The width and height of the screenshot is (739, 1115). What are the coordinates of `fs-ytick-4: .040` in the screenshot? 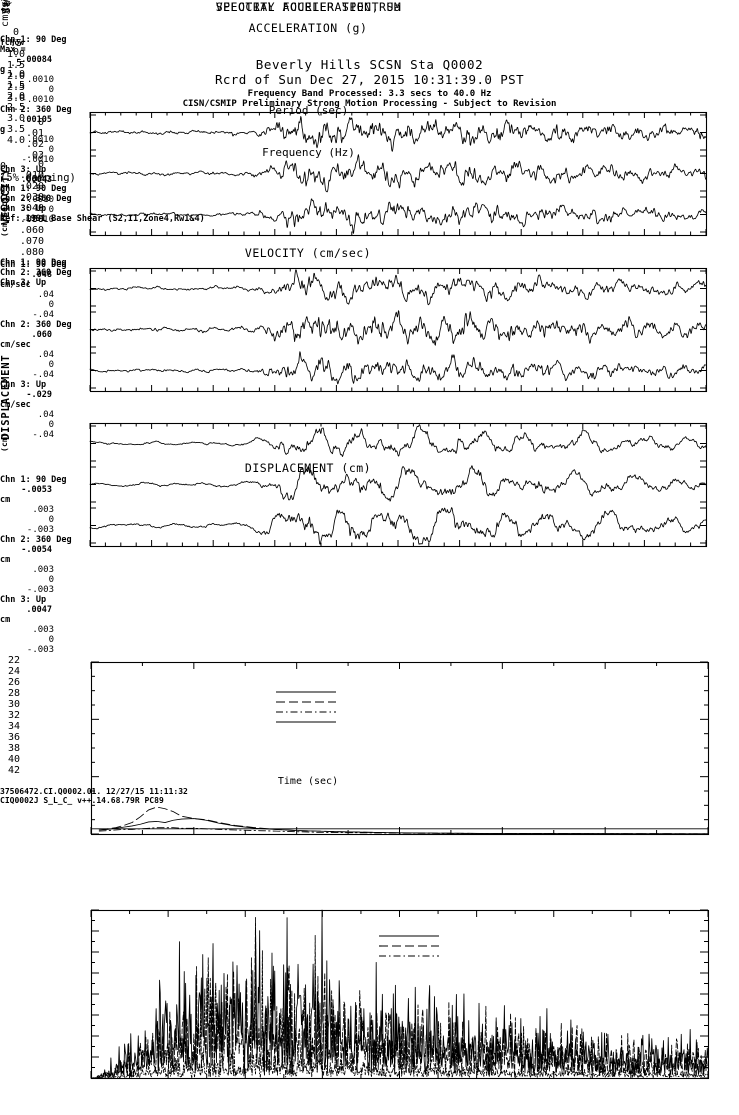 It's located at (31, 208).